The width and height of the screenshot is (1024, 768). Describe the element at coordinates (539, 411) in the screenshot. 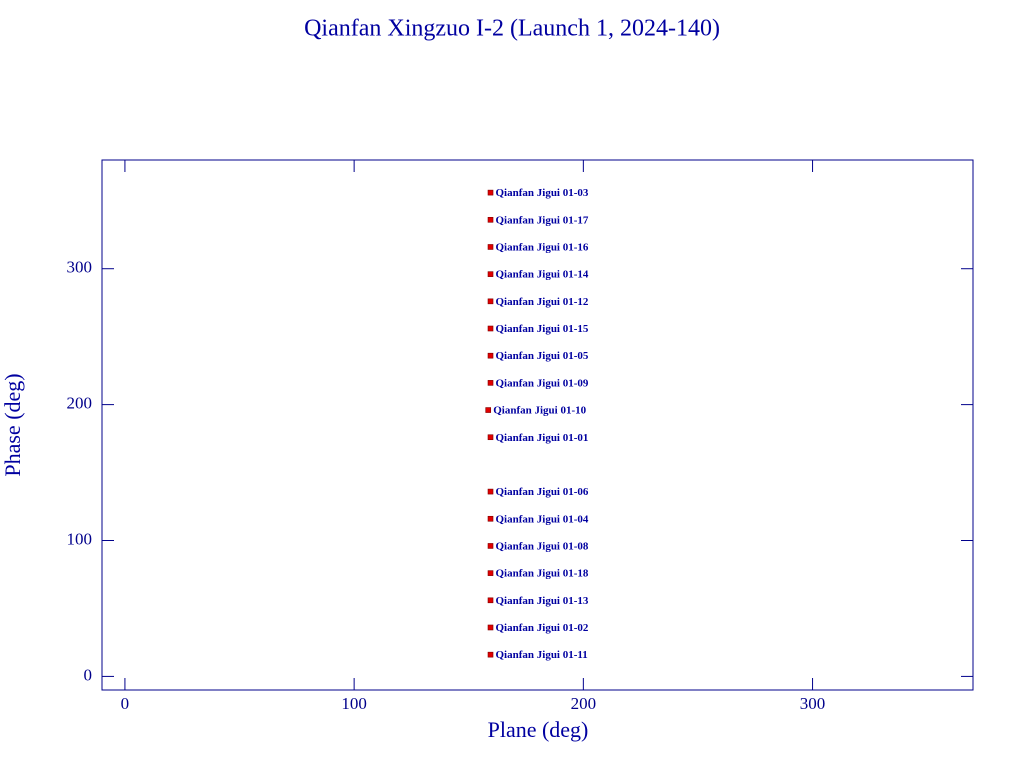

I see `point-label: Qianfan Jigui 01-10` at that location.